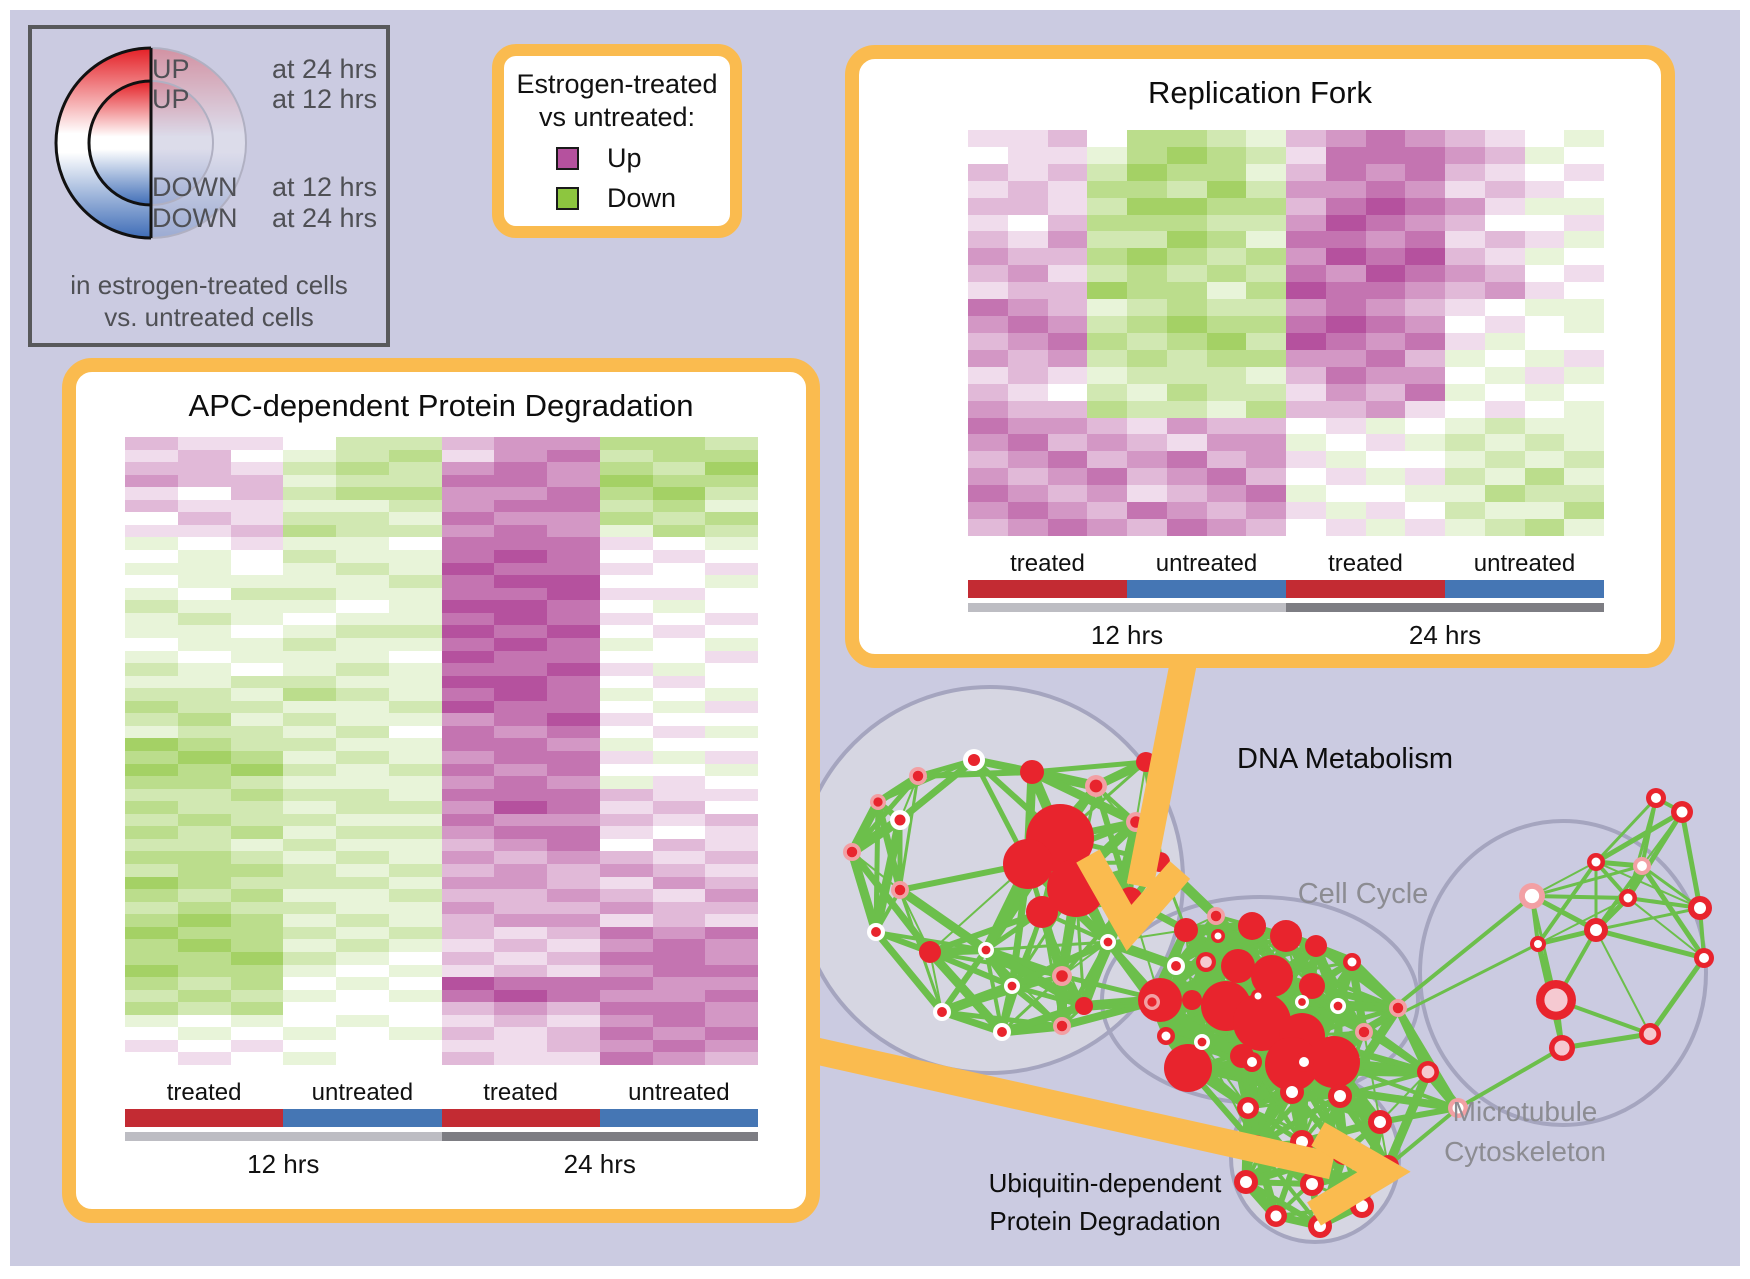 This screenshot has height=1279, width=1750. I want to click on legend-item-up: Up, so click(643, 158).